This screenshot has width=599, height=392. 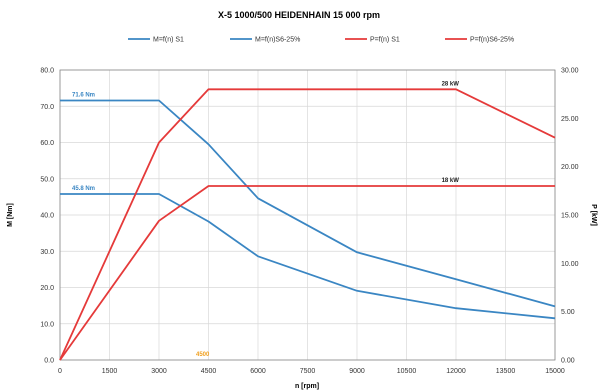 I want to click on legend-label-1: M=f(n) S1, so click(x=168, y=40).